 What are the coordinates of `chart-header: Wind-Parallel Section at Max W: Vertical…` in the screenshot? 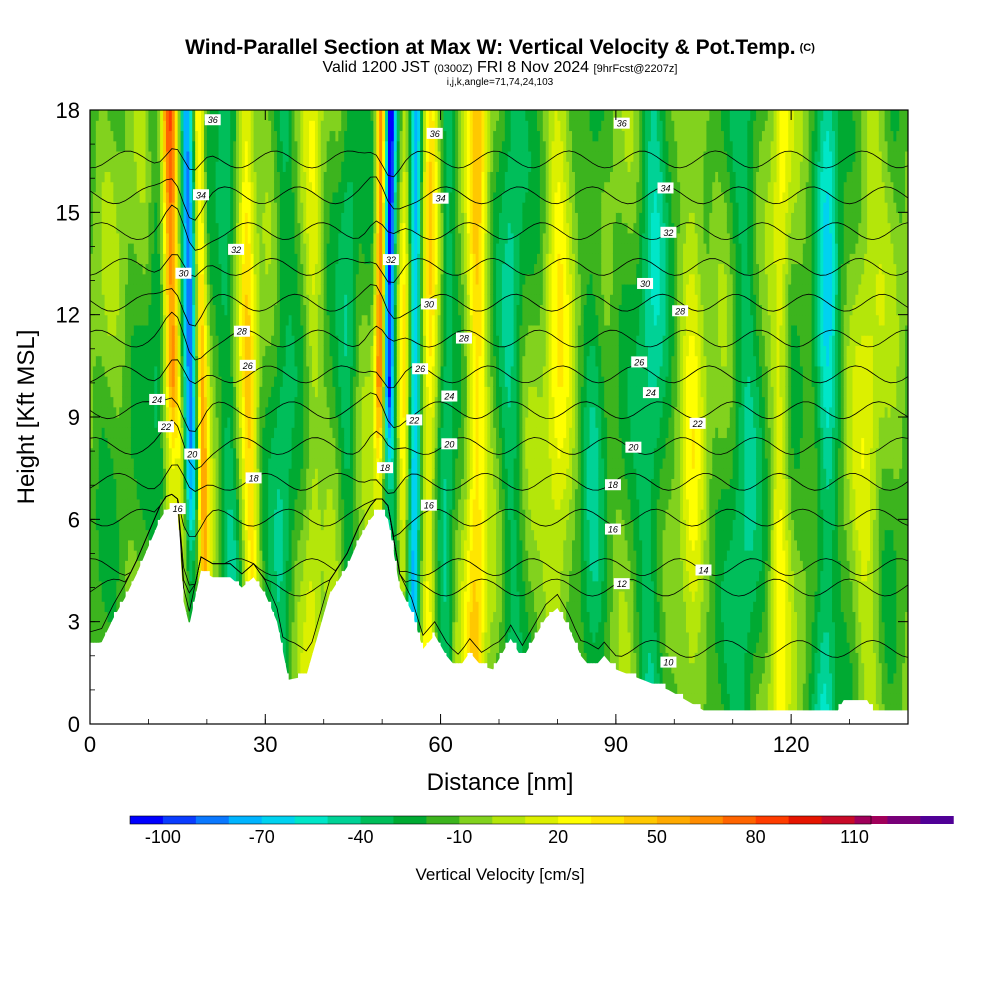 It's located at (500, 62).